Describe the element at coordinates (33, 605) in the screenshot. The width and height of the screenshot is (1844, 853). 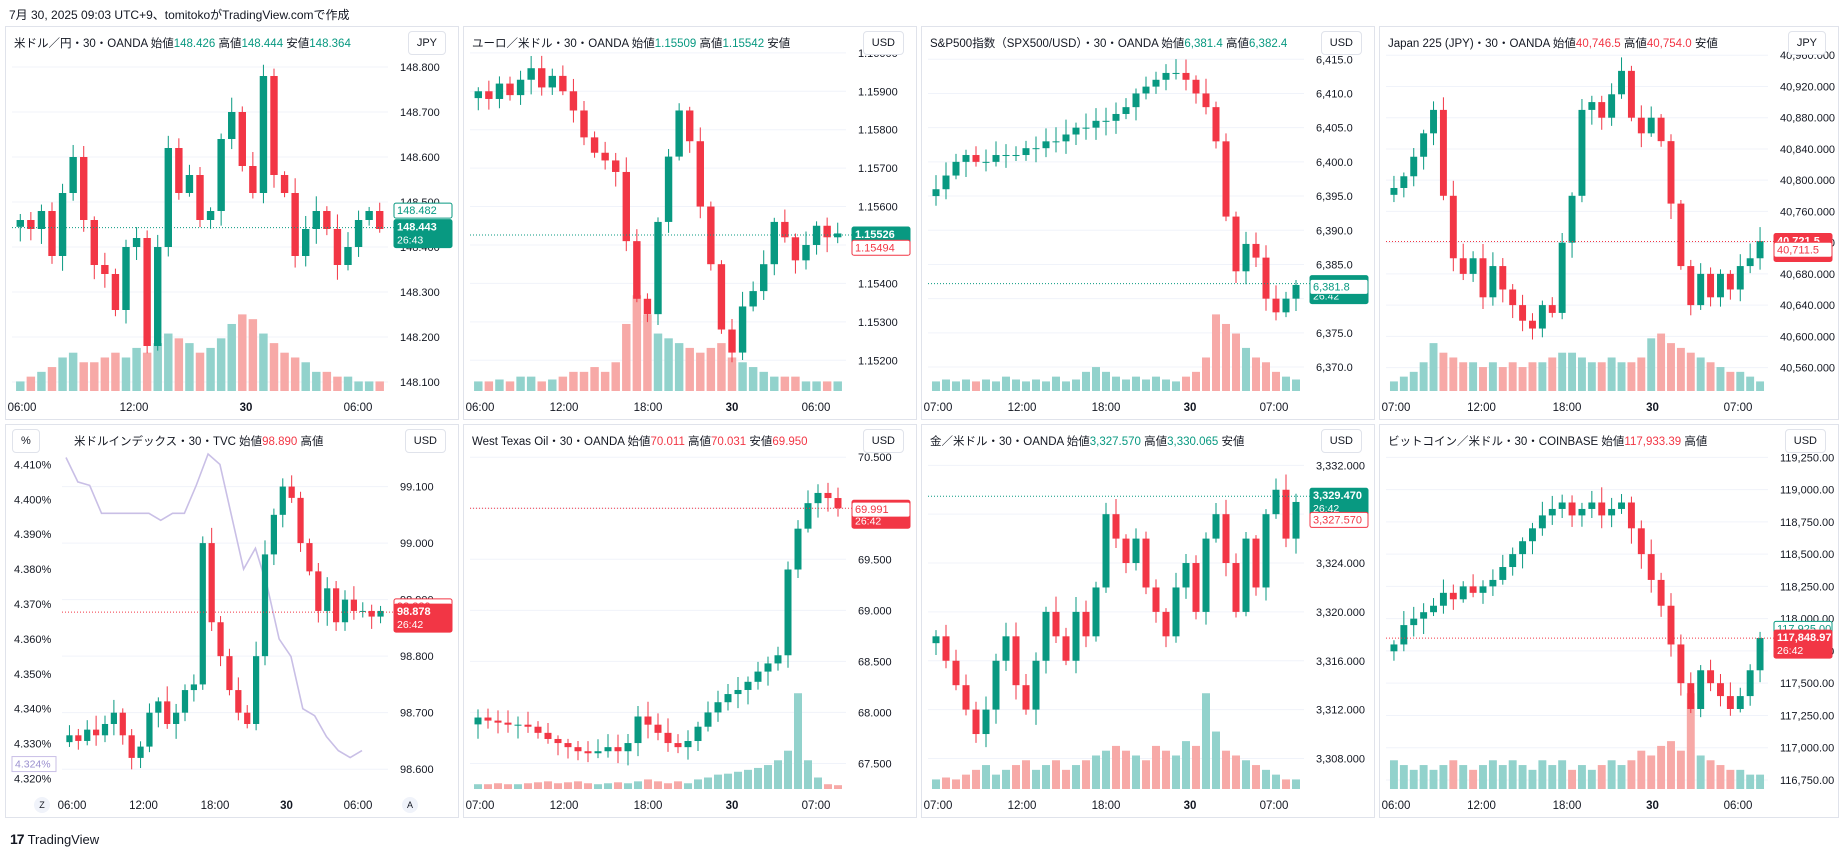
I see `left-tick-label: 4.370%` at that location.